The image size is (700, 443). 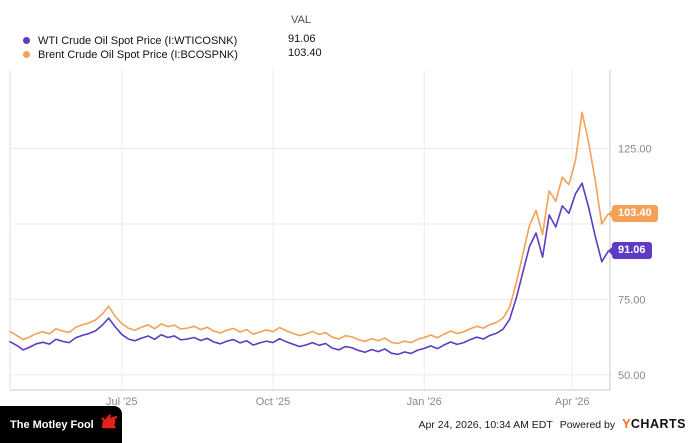 I want to click on wti-series-dot-icon, so click(x=26, y=41).